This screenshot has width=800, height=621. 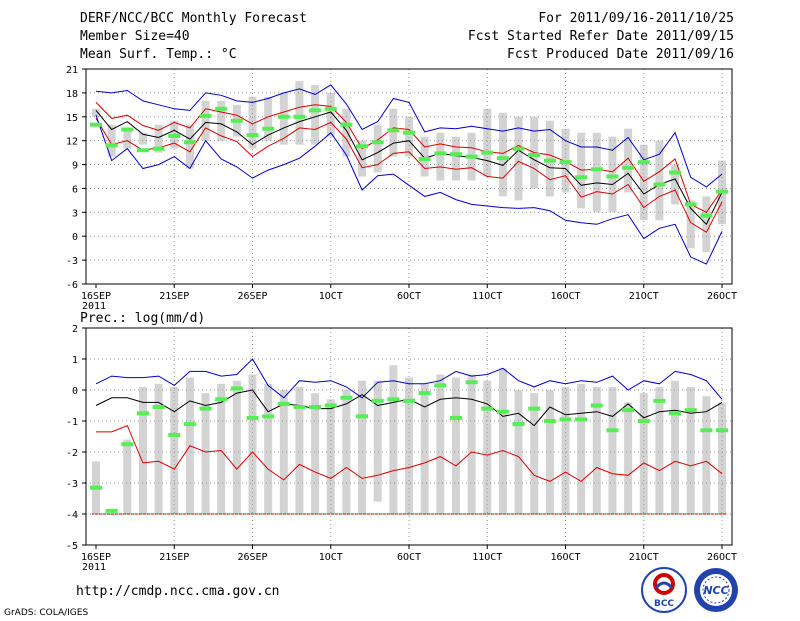 What do you see at coordinates (409, 136) in the screenshot?
I see `temp-line-max` at bounding box center [409, 136].